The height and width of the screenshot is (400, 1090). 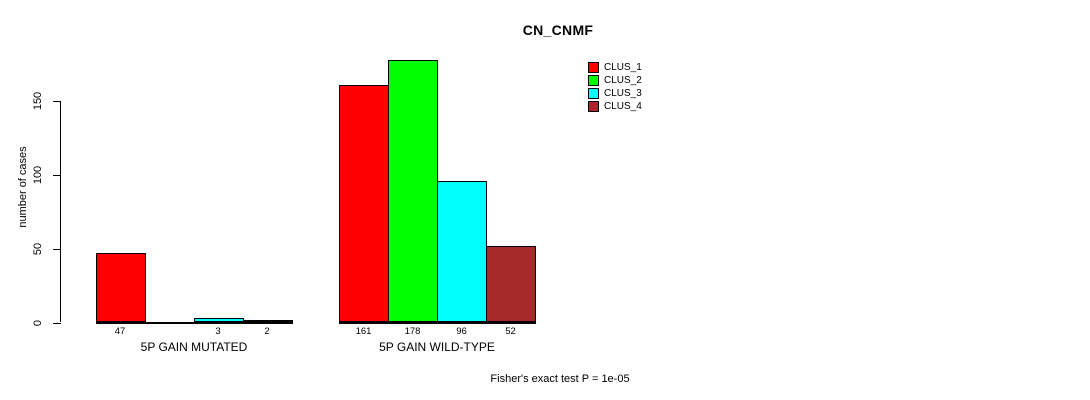 What do you see at coordinates (623, 106) in the screenshot?
I see `legend-label: CLUS_4` at bounding box center [623, 106].